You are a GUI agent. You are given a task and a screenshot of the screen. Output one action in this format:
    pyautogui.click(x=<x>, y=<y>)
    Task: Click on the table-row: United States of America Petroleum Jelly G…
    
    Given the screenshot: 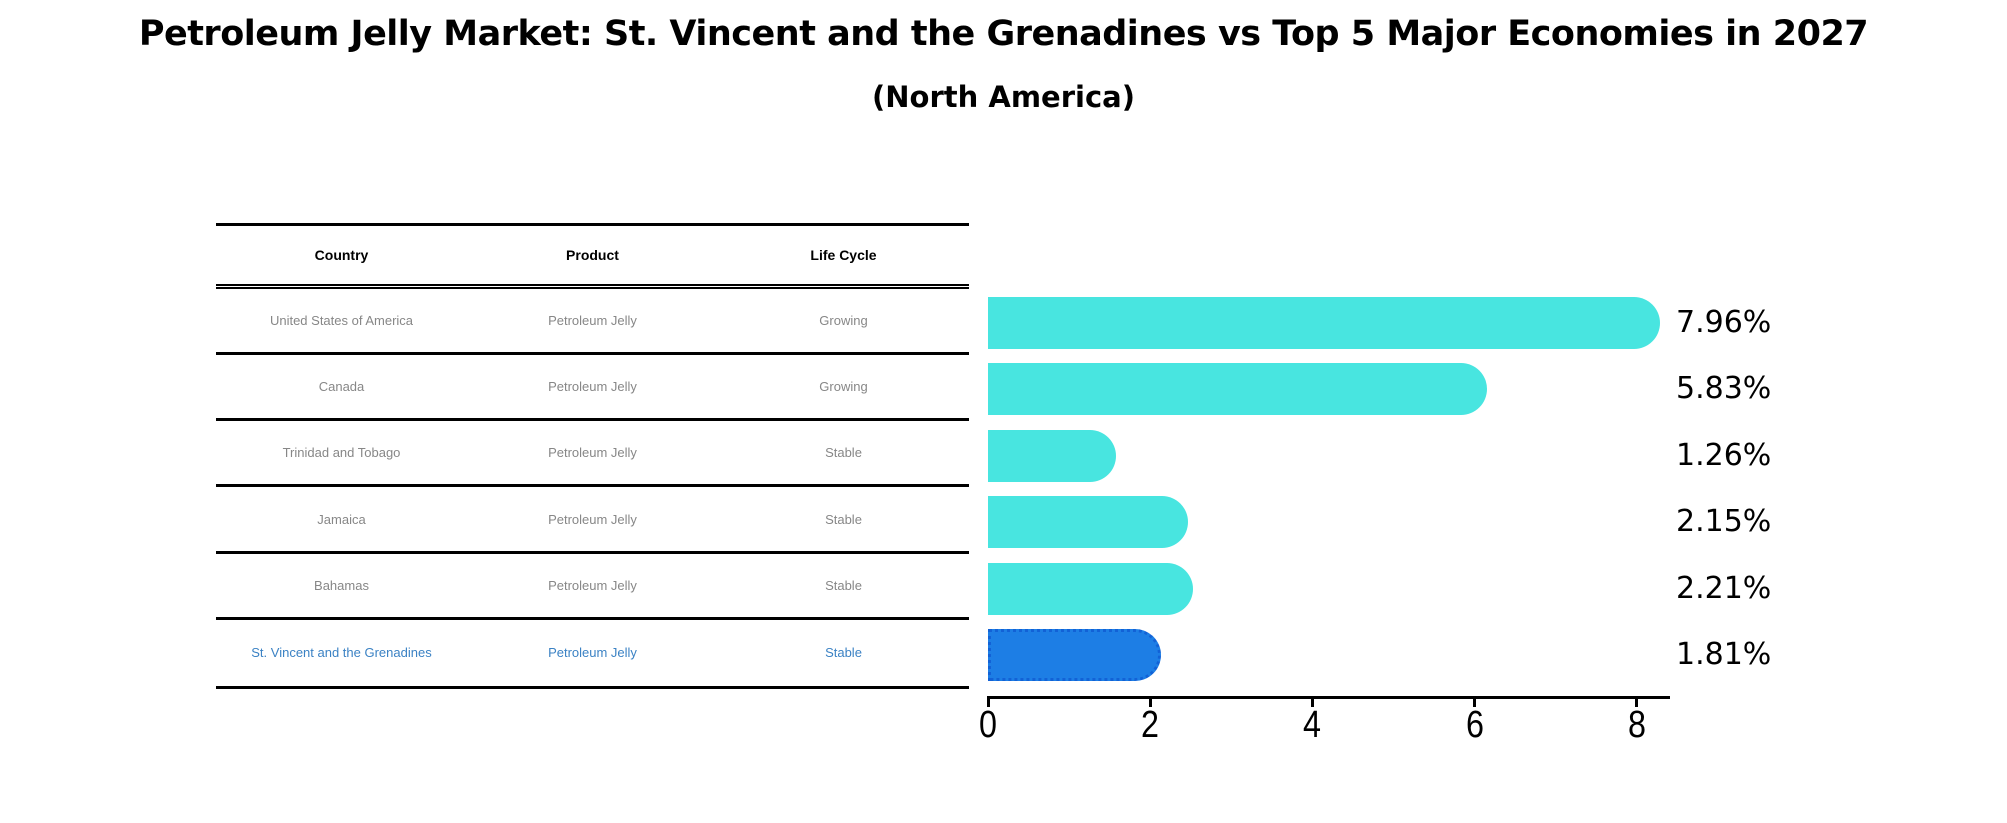 What is the action you would take?
    pyautogui.click(x=592, y=322)
    